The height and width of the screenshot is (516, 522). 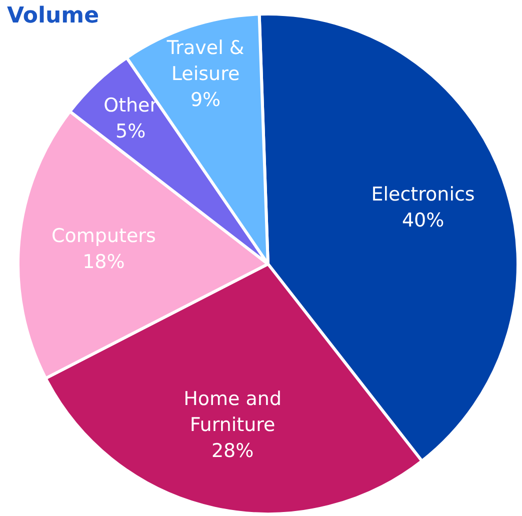 What do you see at coordinates (205, 100) in the screenshot?
I see `data-label: 9%` at bounding box center [205, 100].